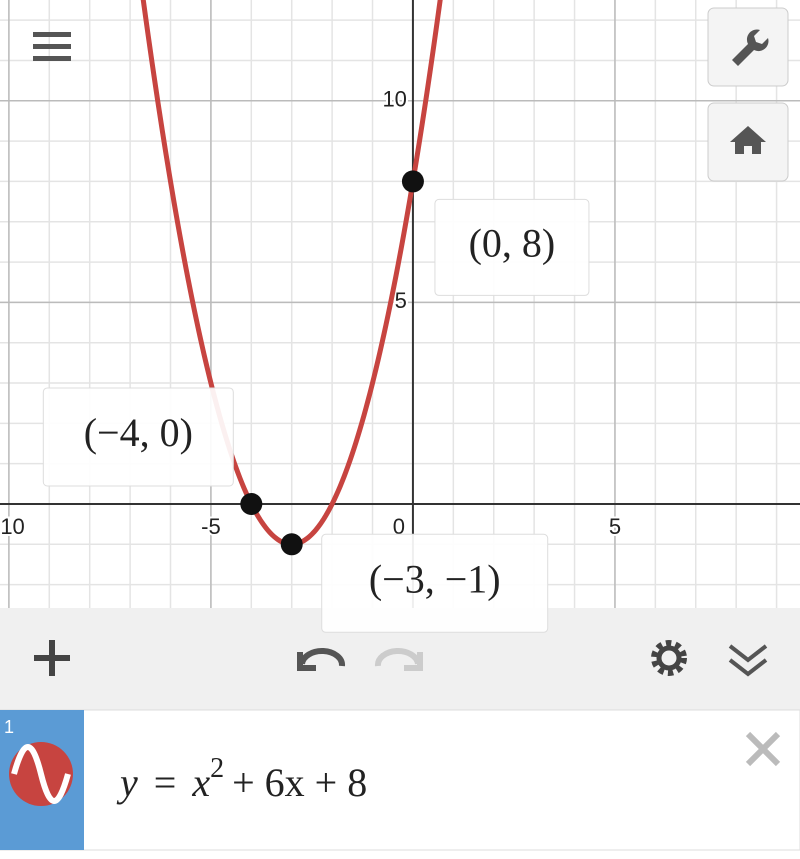 The width and height of the screenshot is (800, 859). Describe the element at coordinates (299, 782) in the screenshot. I see `expression-rest: + 6x + 8` at that location.